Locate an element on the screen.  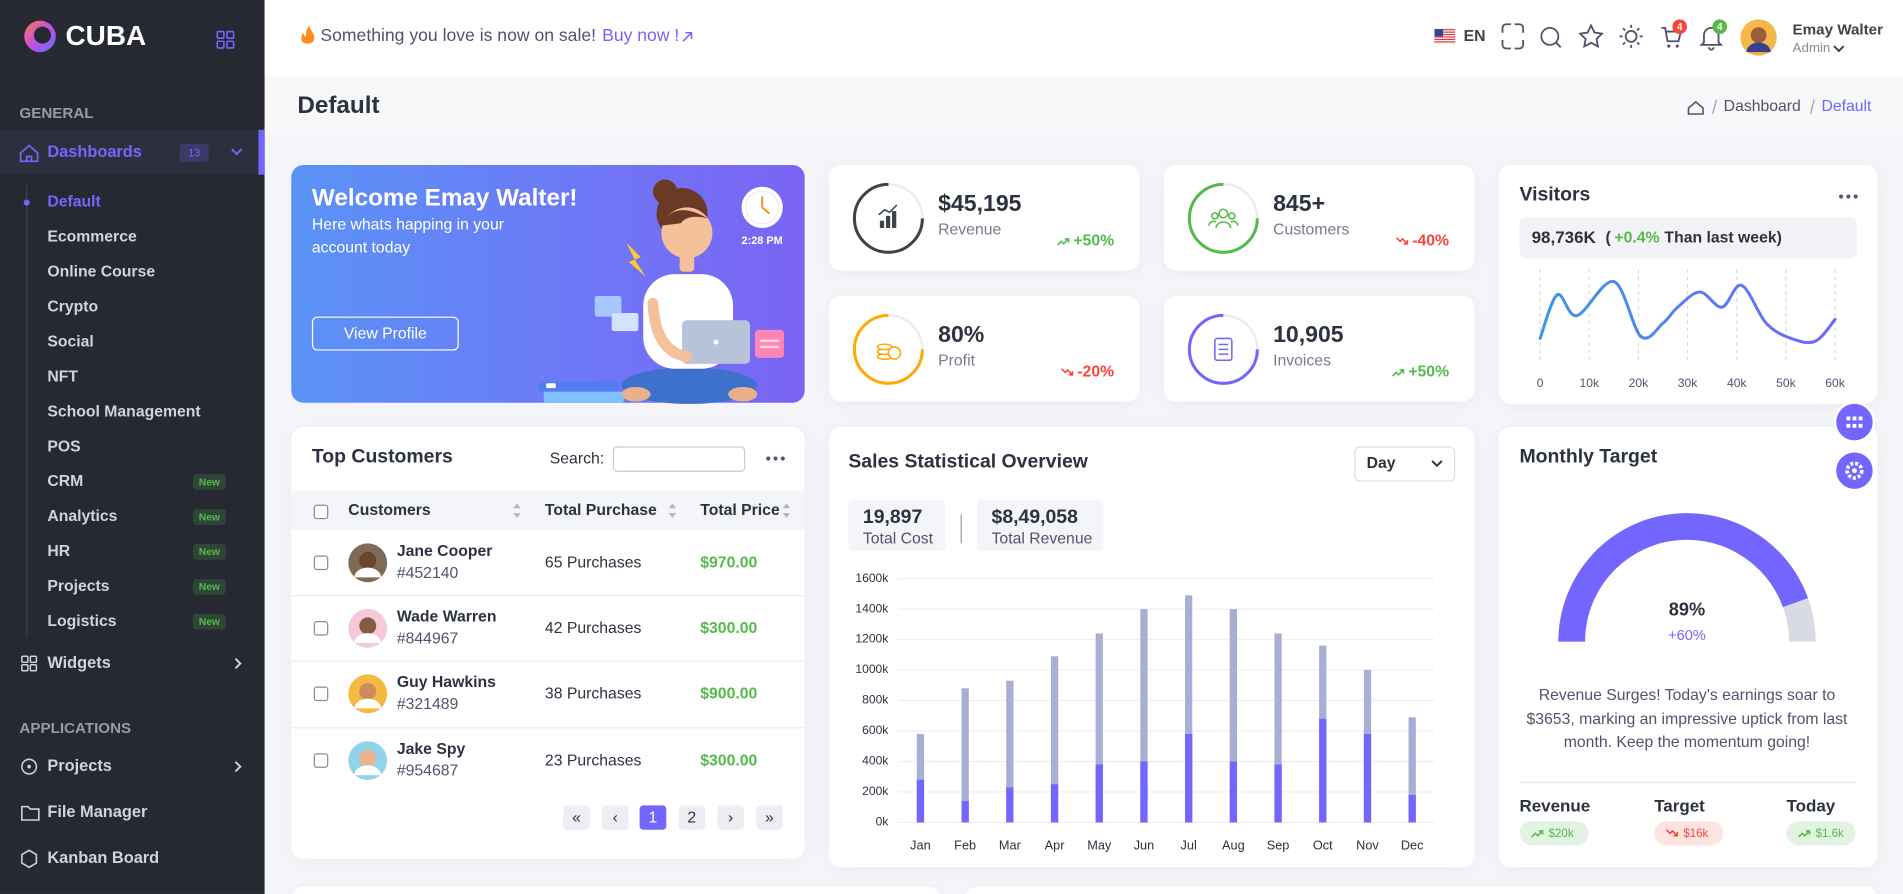
layout-toggle is located at coordinates (225, 39).